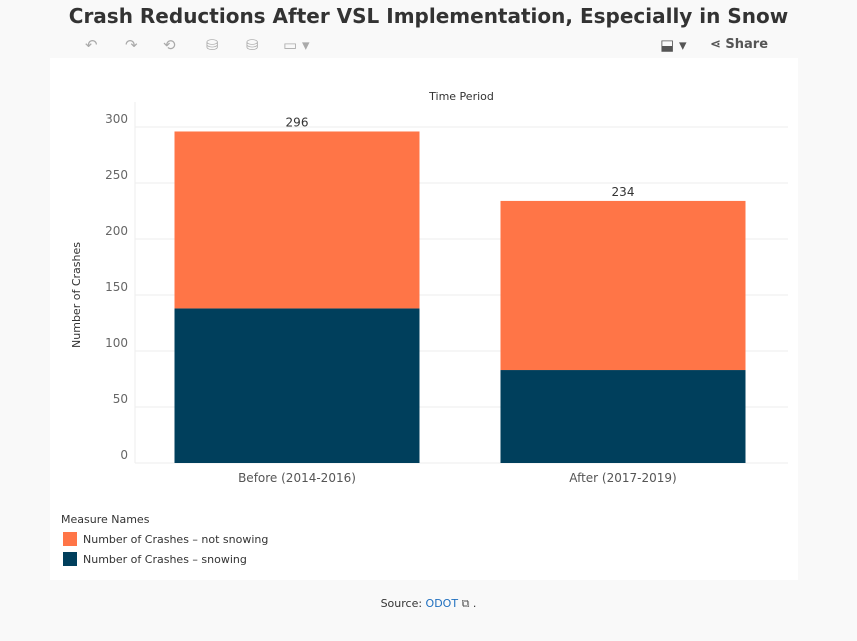 The width and height of the screenshot is (857, 641). I want to click on share-icon: ⋖, so click(718, 44).